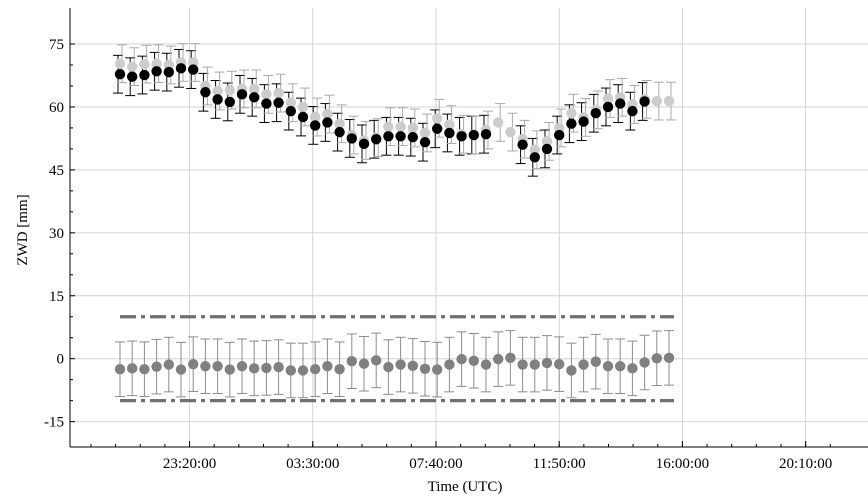 The image size is (868, 500). Describe the element at coordinates (189, 464) in the screenshot. I see `x-tick-label: 23:20:00` at that location.